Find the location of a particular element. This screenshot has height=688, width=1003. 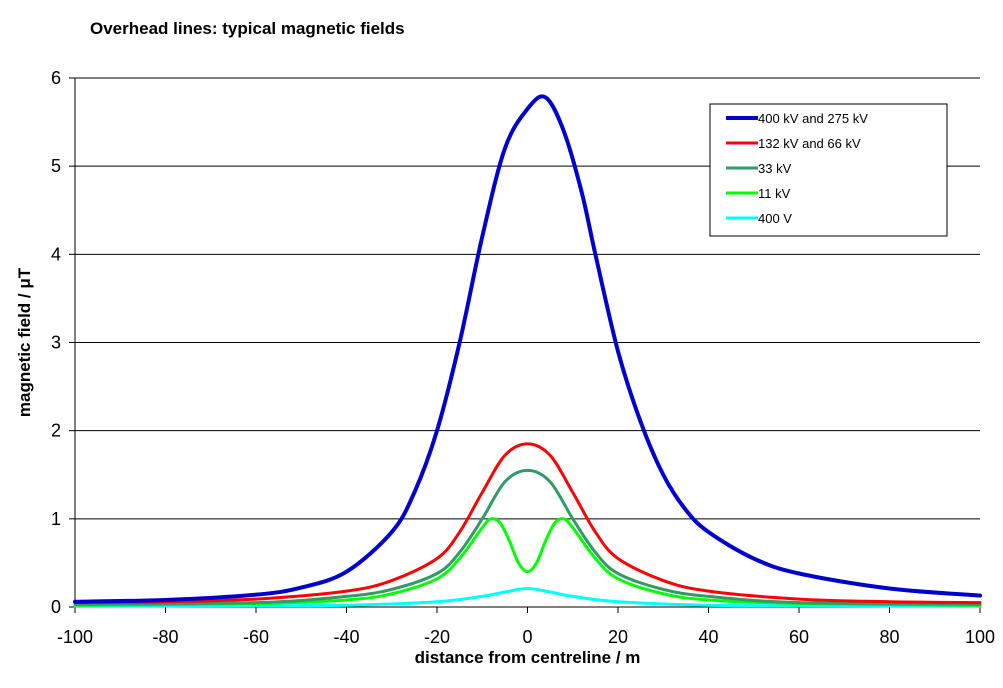

x-tick-label: 20 is located at coordinates (618, 637).